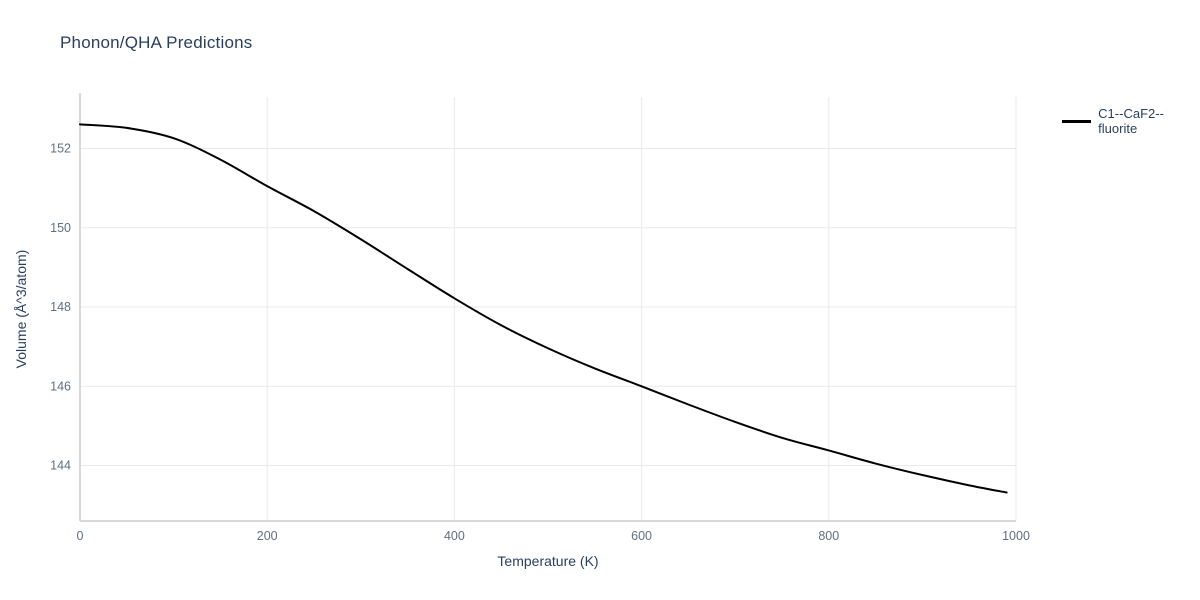 The image size is (1200, 600). I want to click on legend-line-icon, so click(1077, 121).